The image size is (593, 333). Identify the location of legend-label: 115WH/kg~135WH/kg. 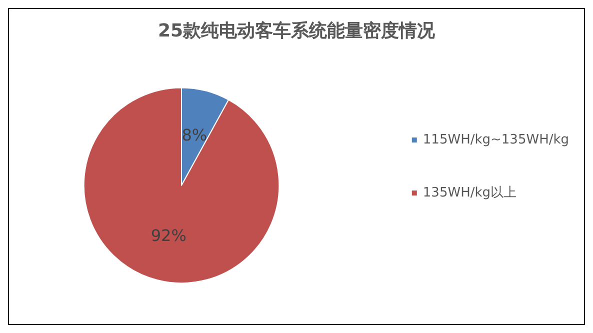
(496, 140).